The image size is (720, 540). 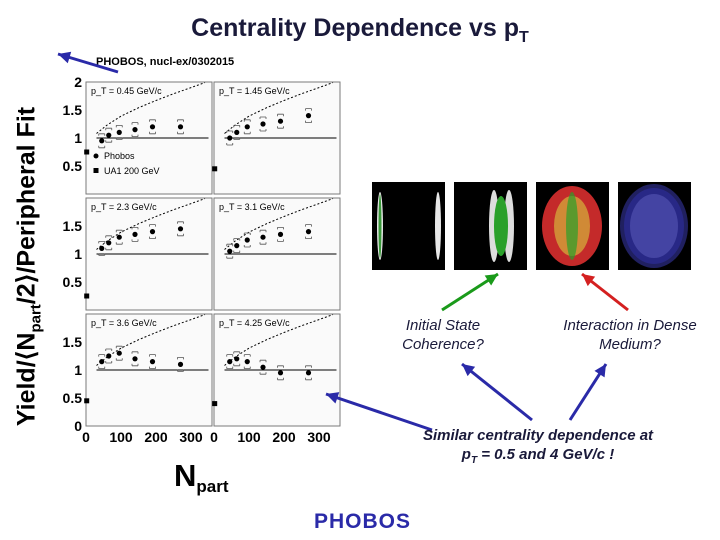 I want to click on arrow-conclusion-left-head, so click(x=469, y=370).